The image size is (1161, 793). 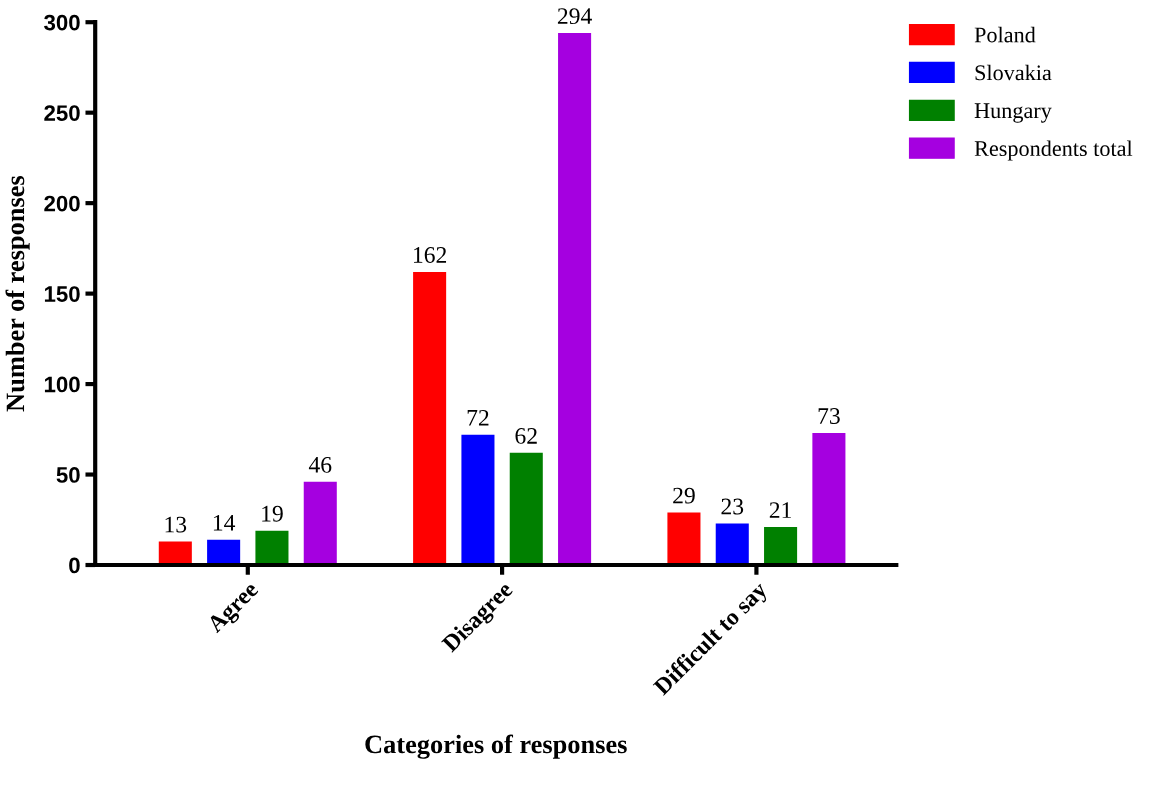 What do you see at coordinates (780, 510) in the screenshot?
I see `data-label: 21` at bounding box center [780, 510].